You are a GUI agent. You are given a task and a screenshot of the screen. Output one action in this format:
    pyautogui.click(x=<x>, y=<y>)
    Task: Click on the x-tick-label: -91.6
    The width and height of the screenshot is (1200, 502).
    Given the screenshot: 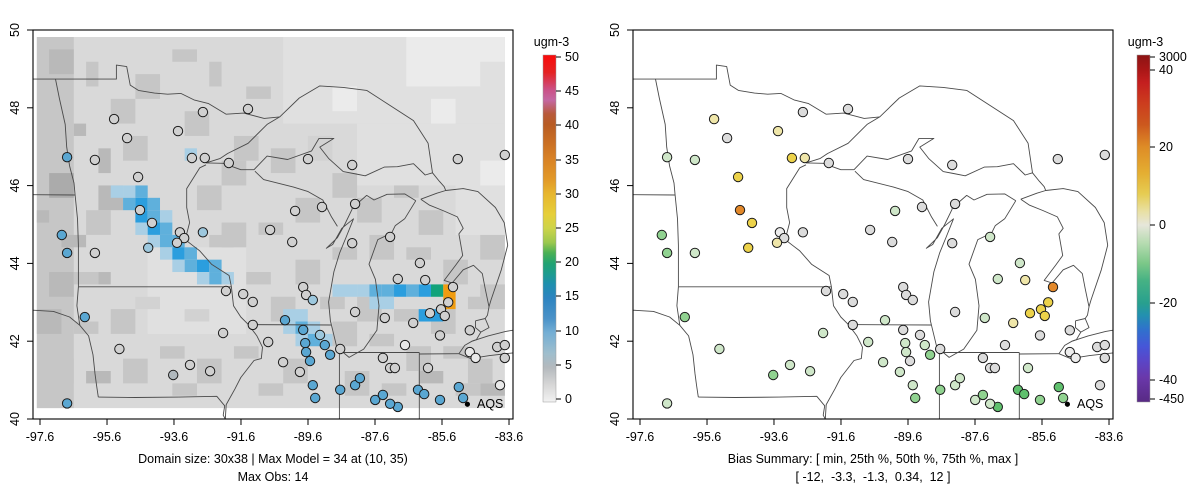 What is the action you would take?
    pyautogui.click(x=241, y=437)
    